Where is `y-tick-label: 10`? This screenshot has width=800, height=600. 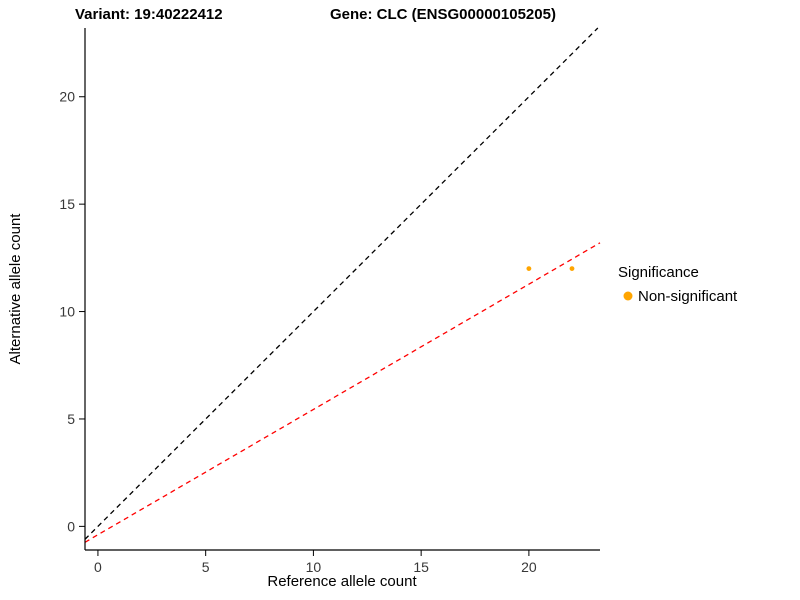 y-tick-label: 10 is located at coordinates (67, 312).